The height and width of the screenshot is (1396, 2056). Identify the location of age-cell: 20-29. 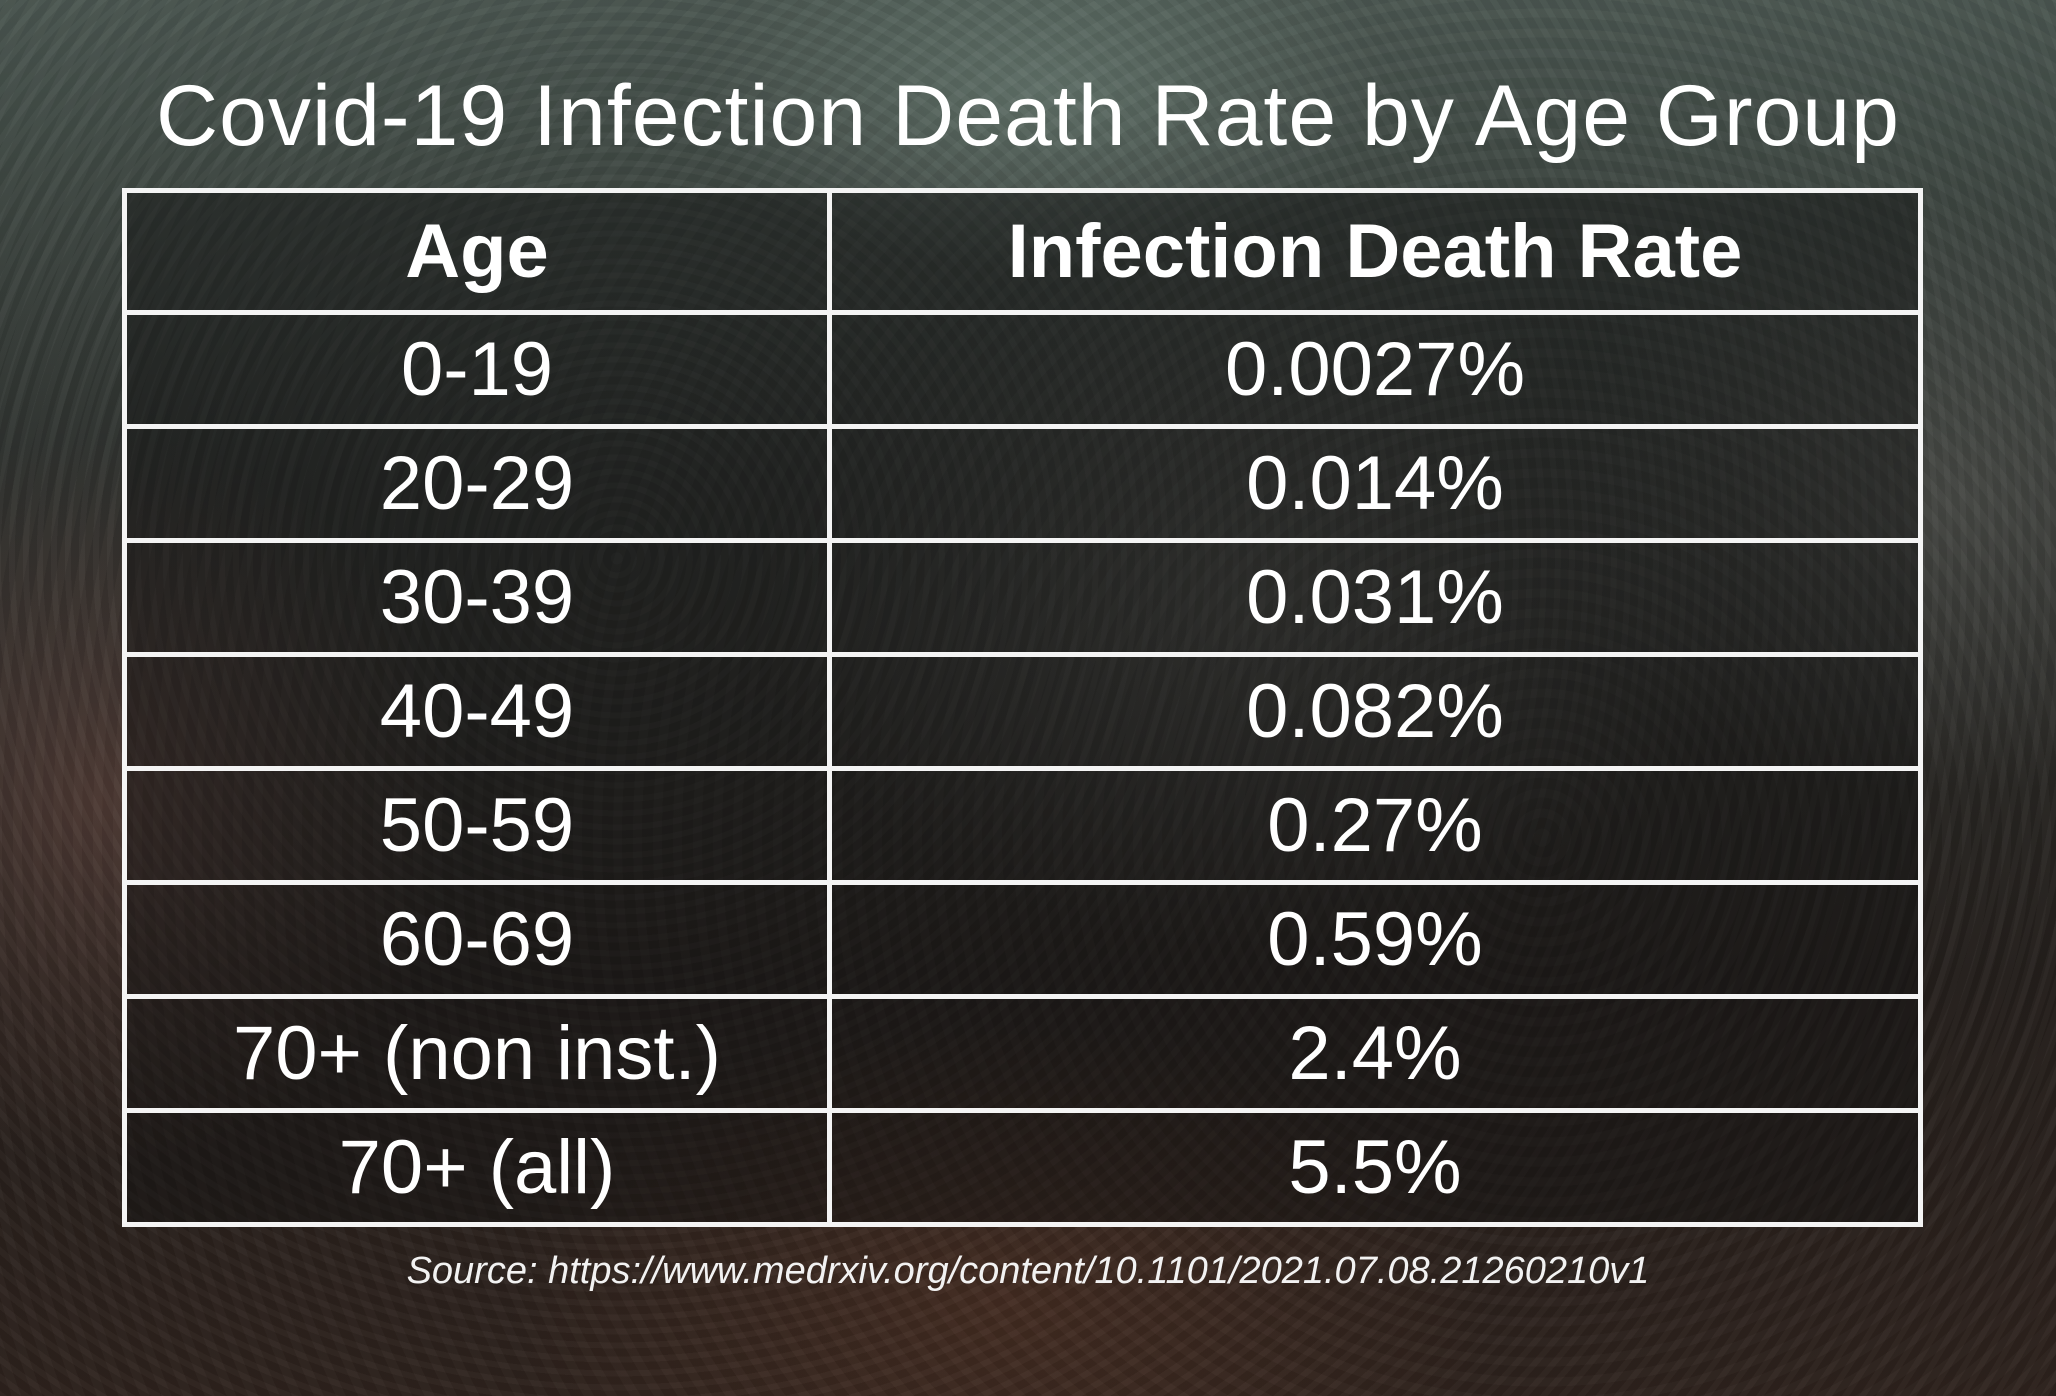
(477, 483).